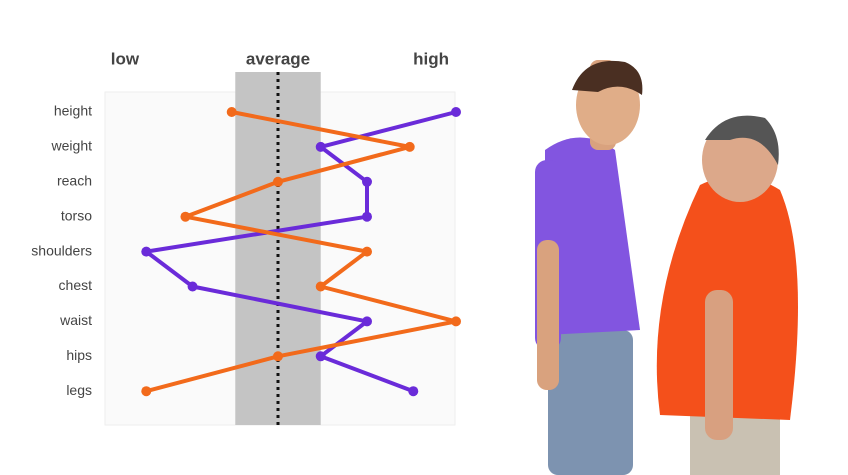 The height and width of the screenshot is (475, 848). I want to click on row-label: legs, so click(79, 390).